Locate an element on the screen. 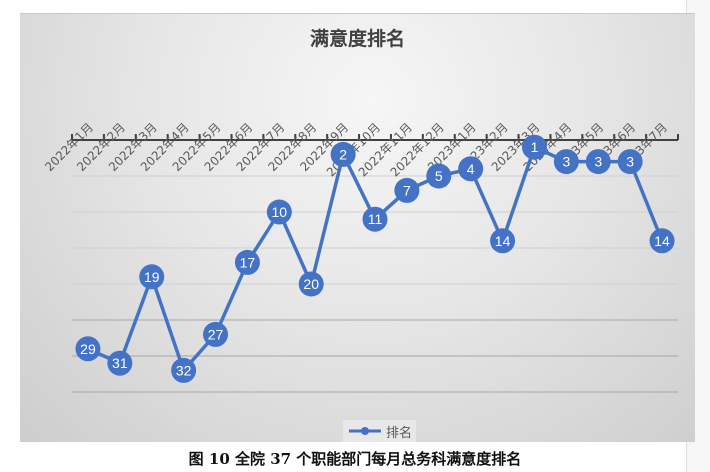  data-point: 7 is located at coordinates (407, 190).